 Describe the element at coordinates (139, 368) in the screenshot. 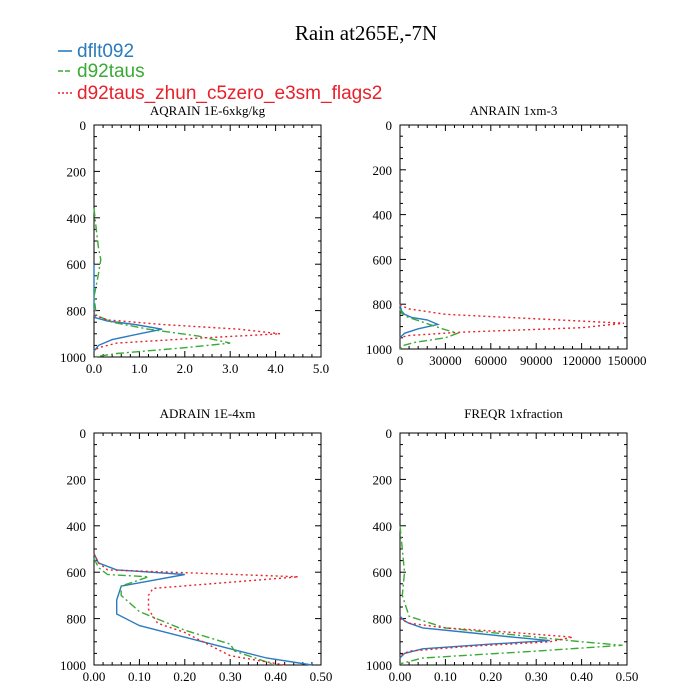

I see `x-tick-label: 1.0` at that location.